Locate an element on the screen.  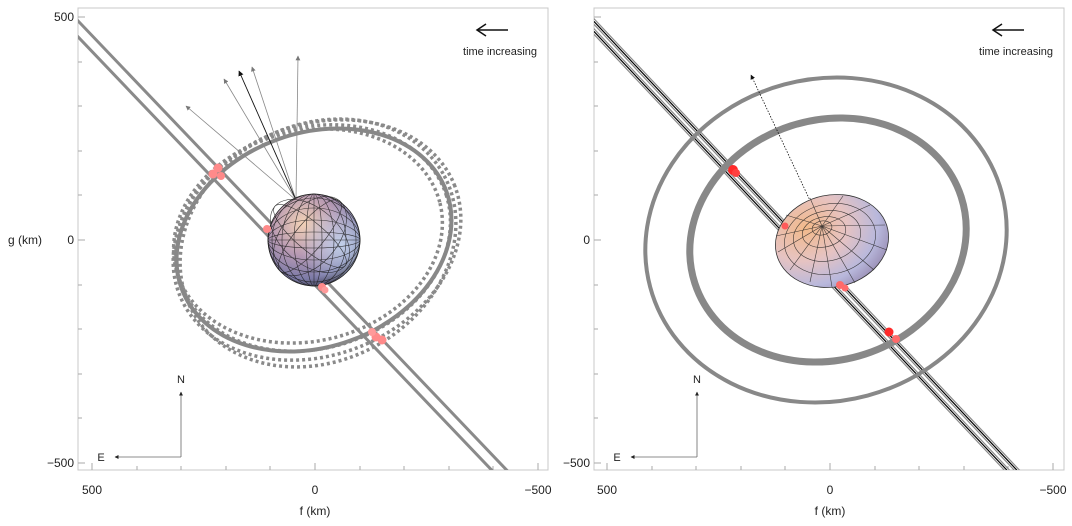
right-ring-inner is located at coordinates (828, 240).